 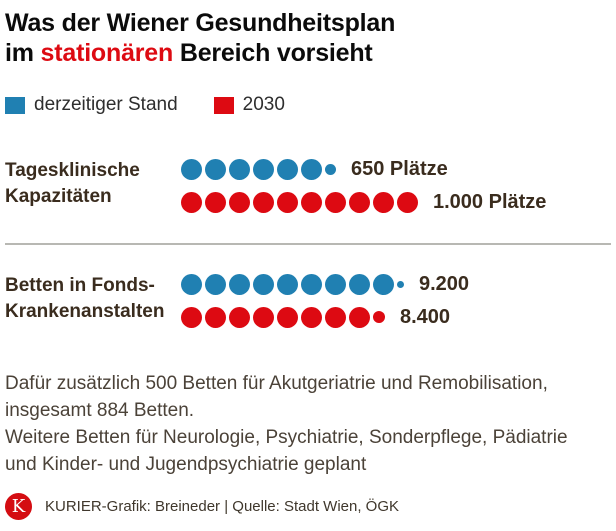 I want to click on category-label: Tagesklinische Kapazitäten, so click(x=72, y=183).